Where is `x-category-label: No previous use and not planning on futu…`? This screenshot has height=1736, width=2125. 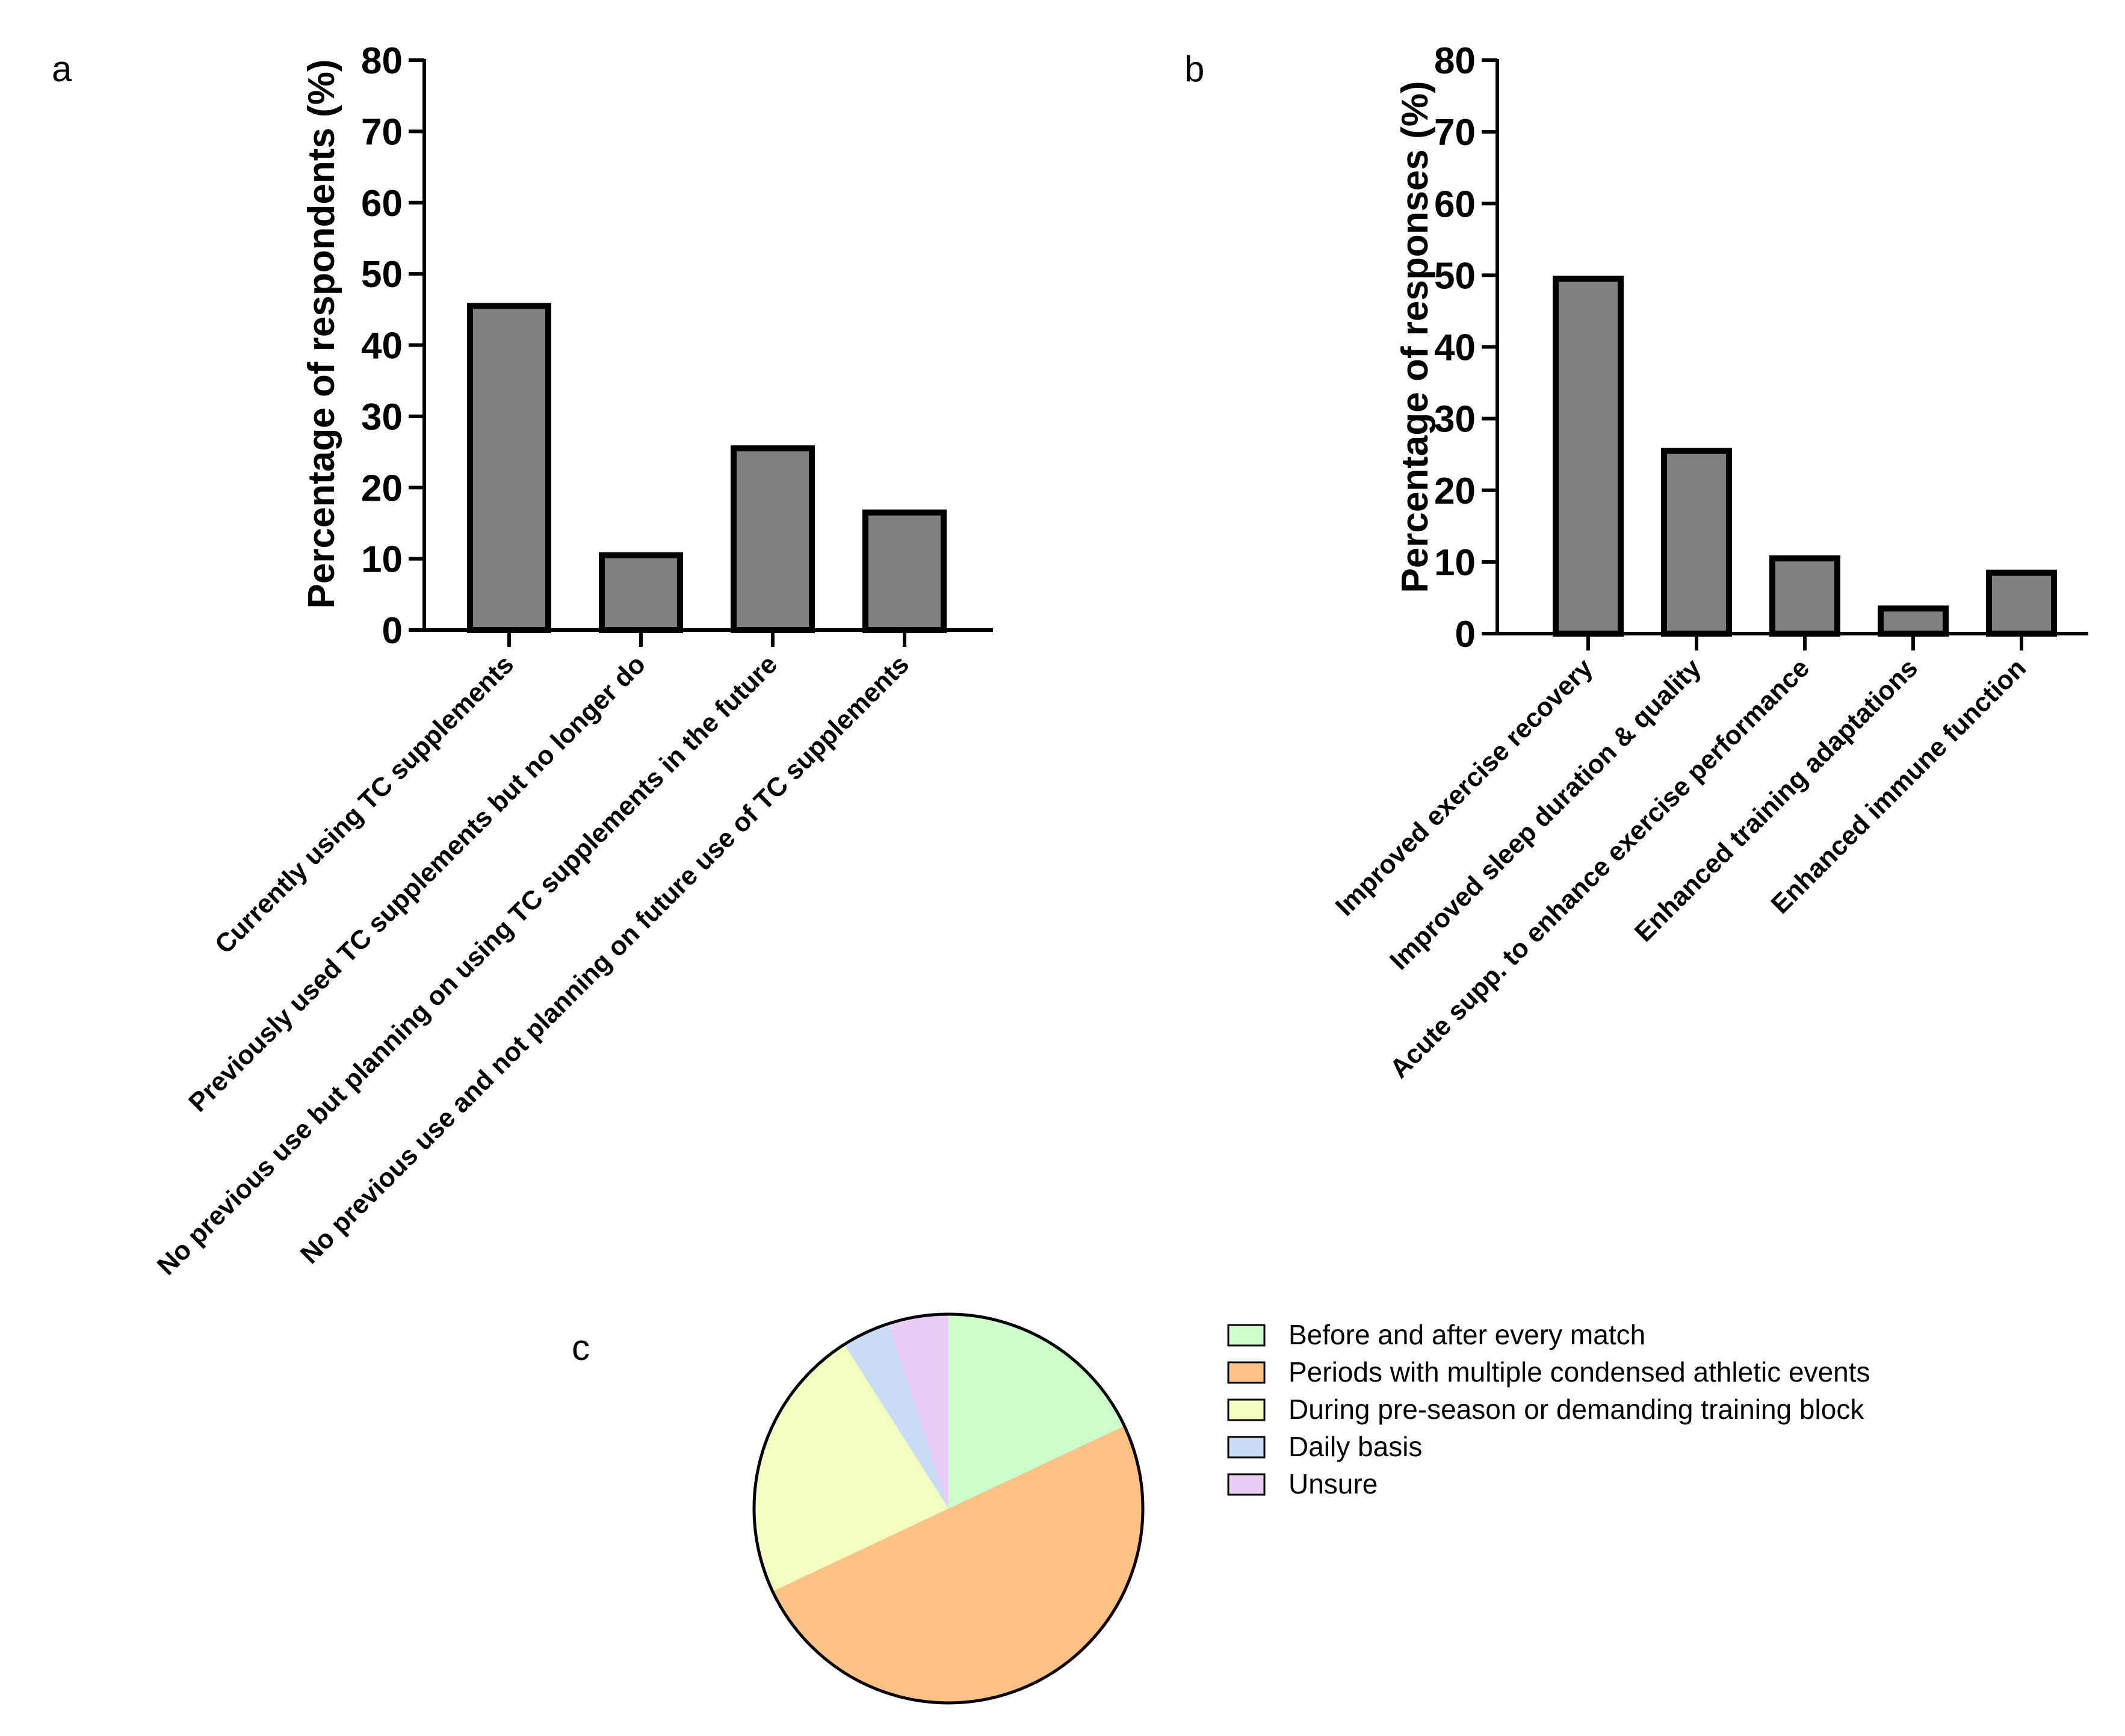 x-category-label: No previous use and not planning on futu… is located at coordinates (605, 959).